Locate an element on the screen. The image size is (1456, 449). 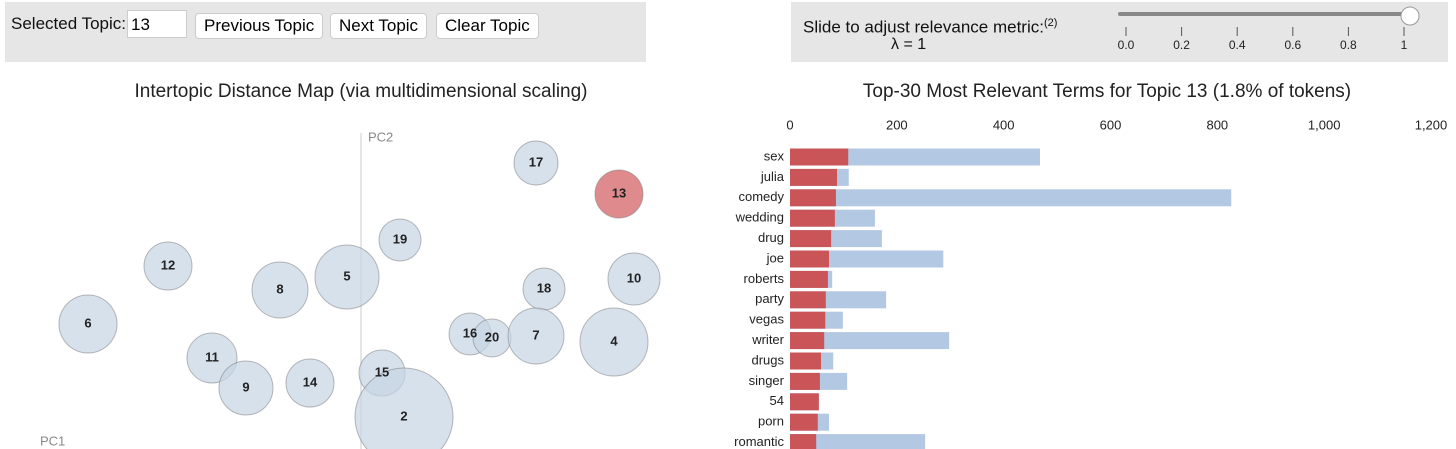
topic-label: 13 is located at coordinates (619, 192).